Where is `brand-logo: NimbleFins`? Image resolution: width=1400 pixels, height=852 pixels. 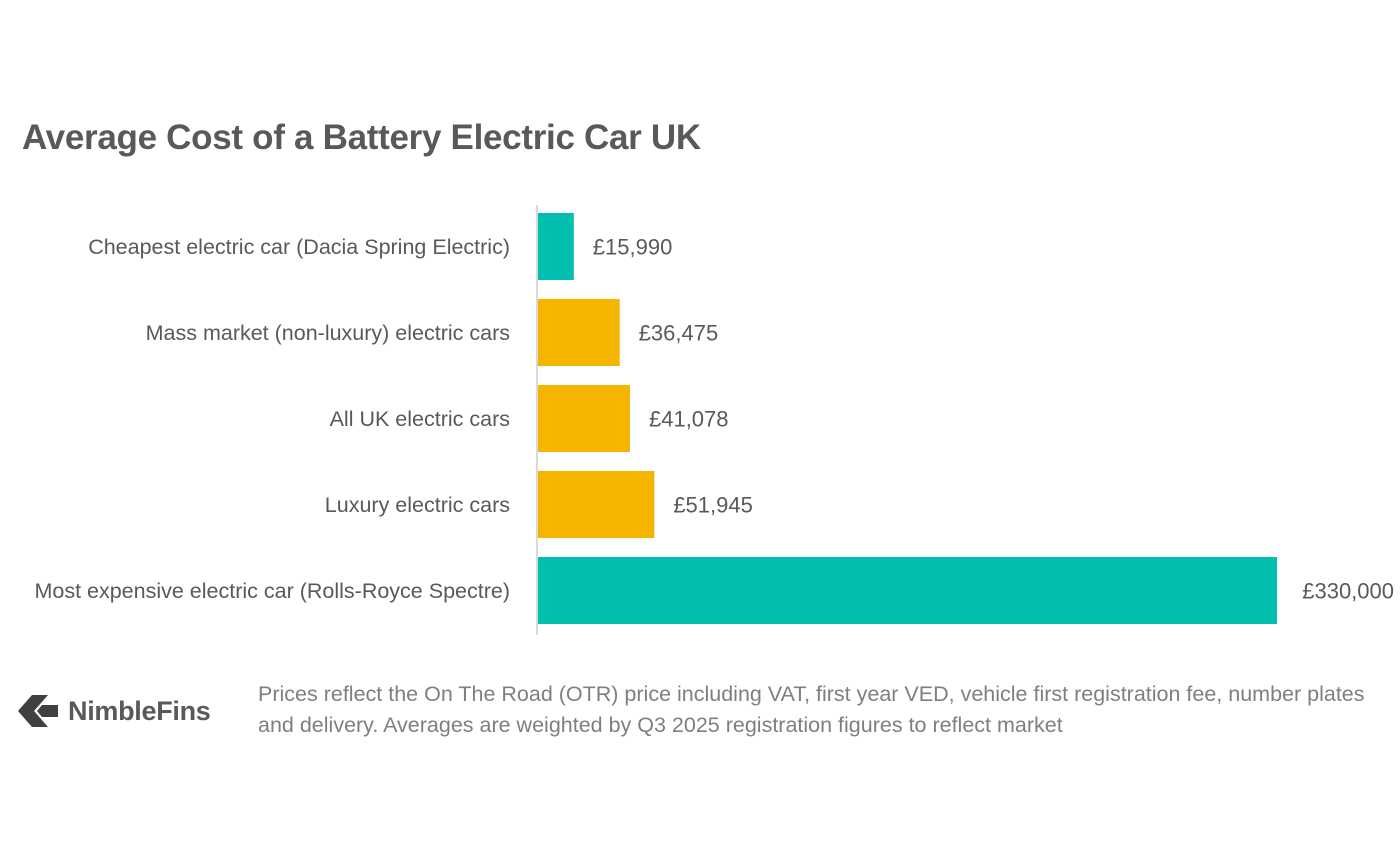
brand-logo: NimbleFins is located at coordinates (114, 711).